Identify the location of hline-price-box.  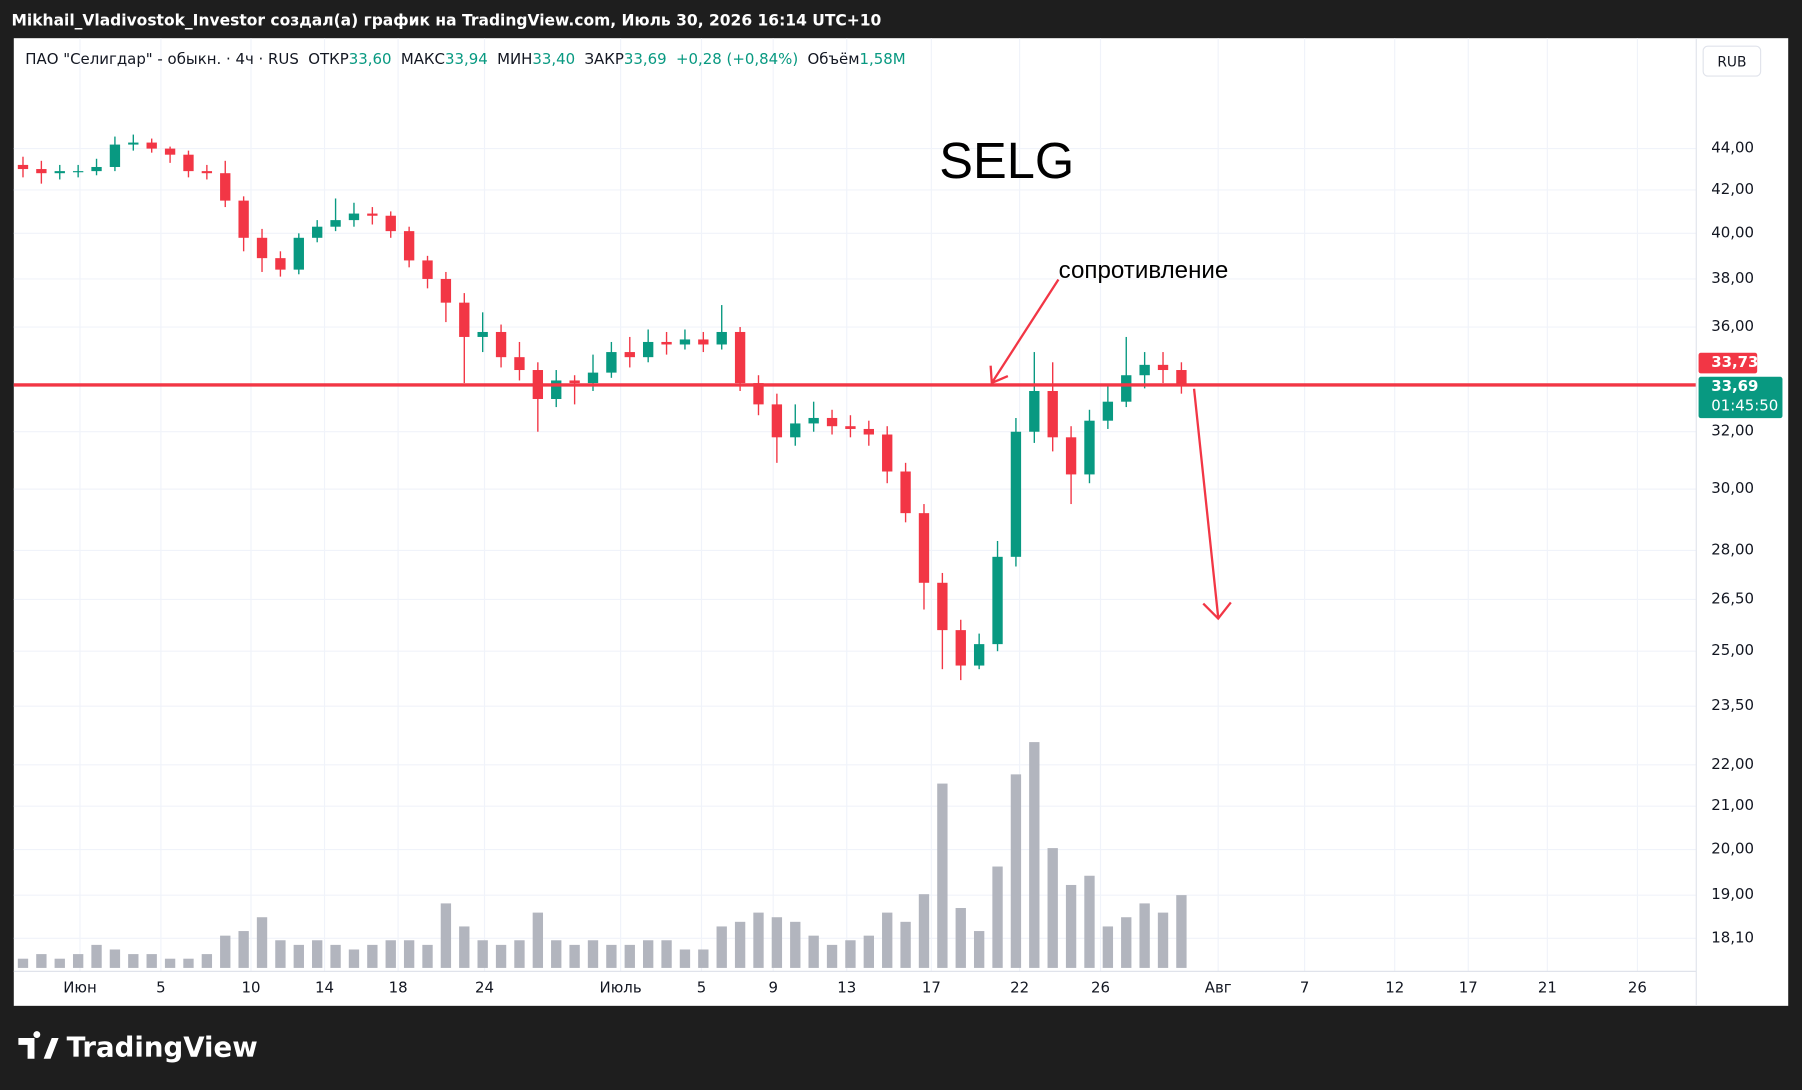
(1728, 363).